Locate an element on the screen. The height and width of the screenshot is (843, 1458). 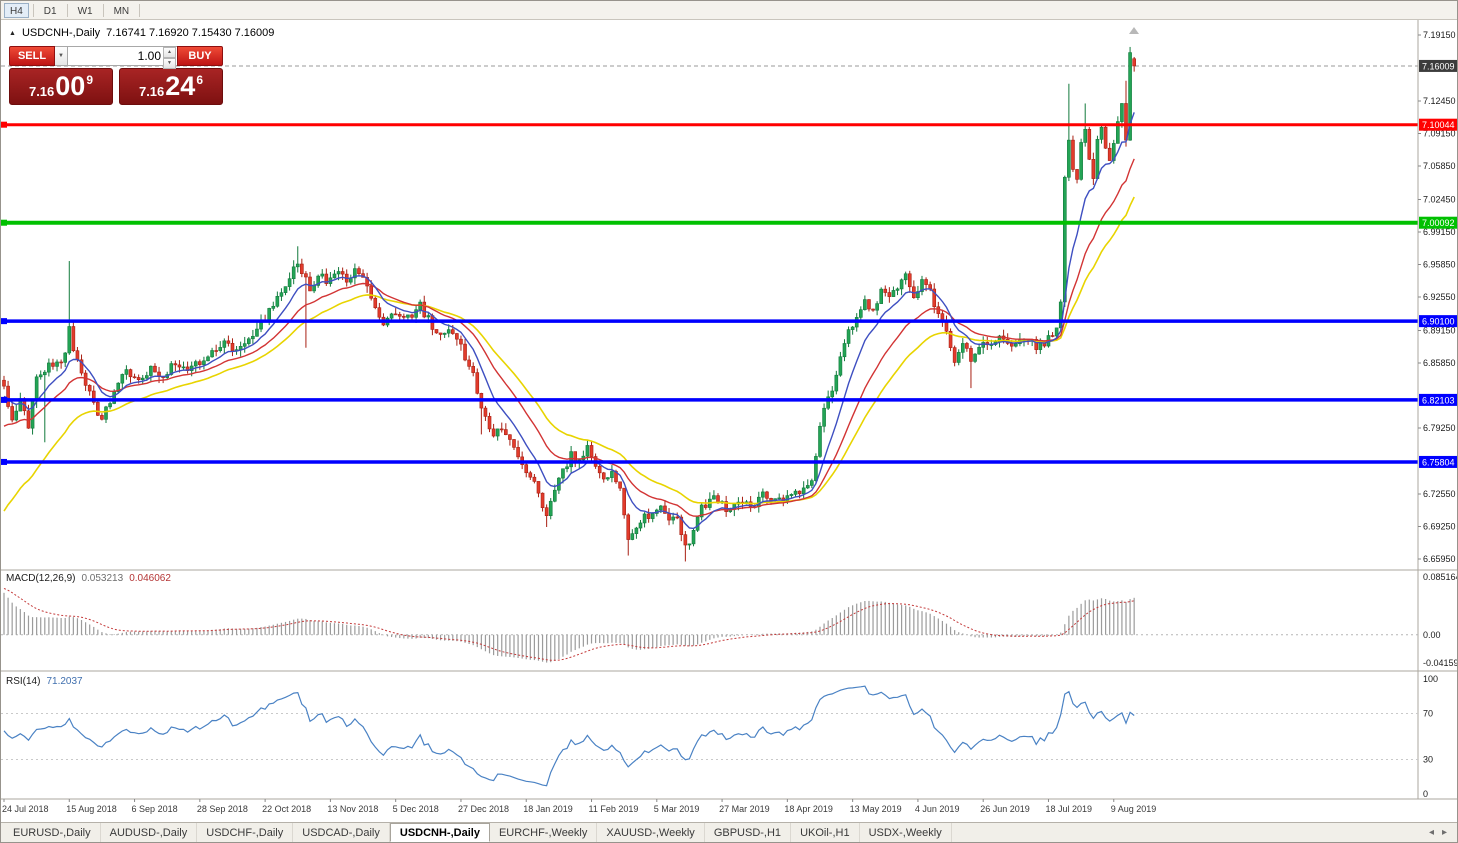
svg-text: 6.72550 is located at coordinates (1439, 494).